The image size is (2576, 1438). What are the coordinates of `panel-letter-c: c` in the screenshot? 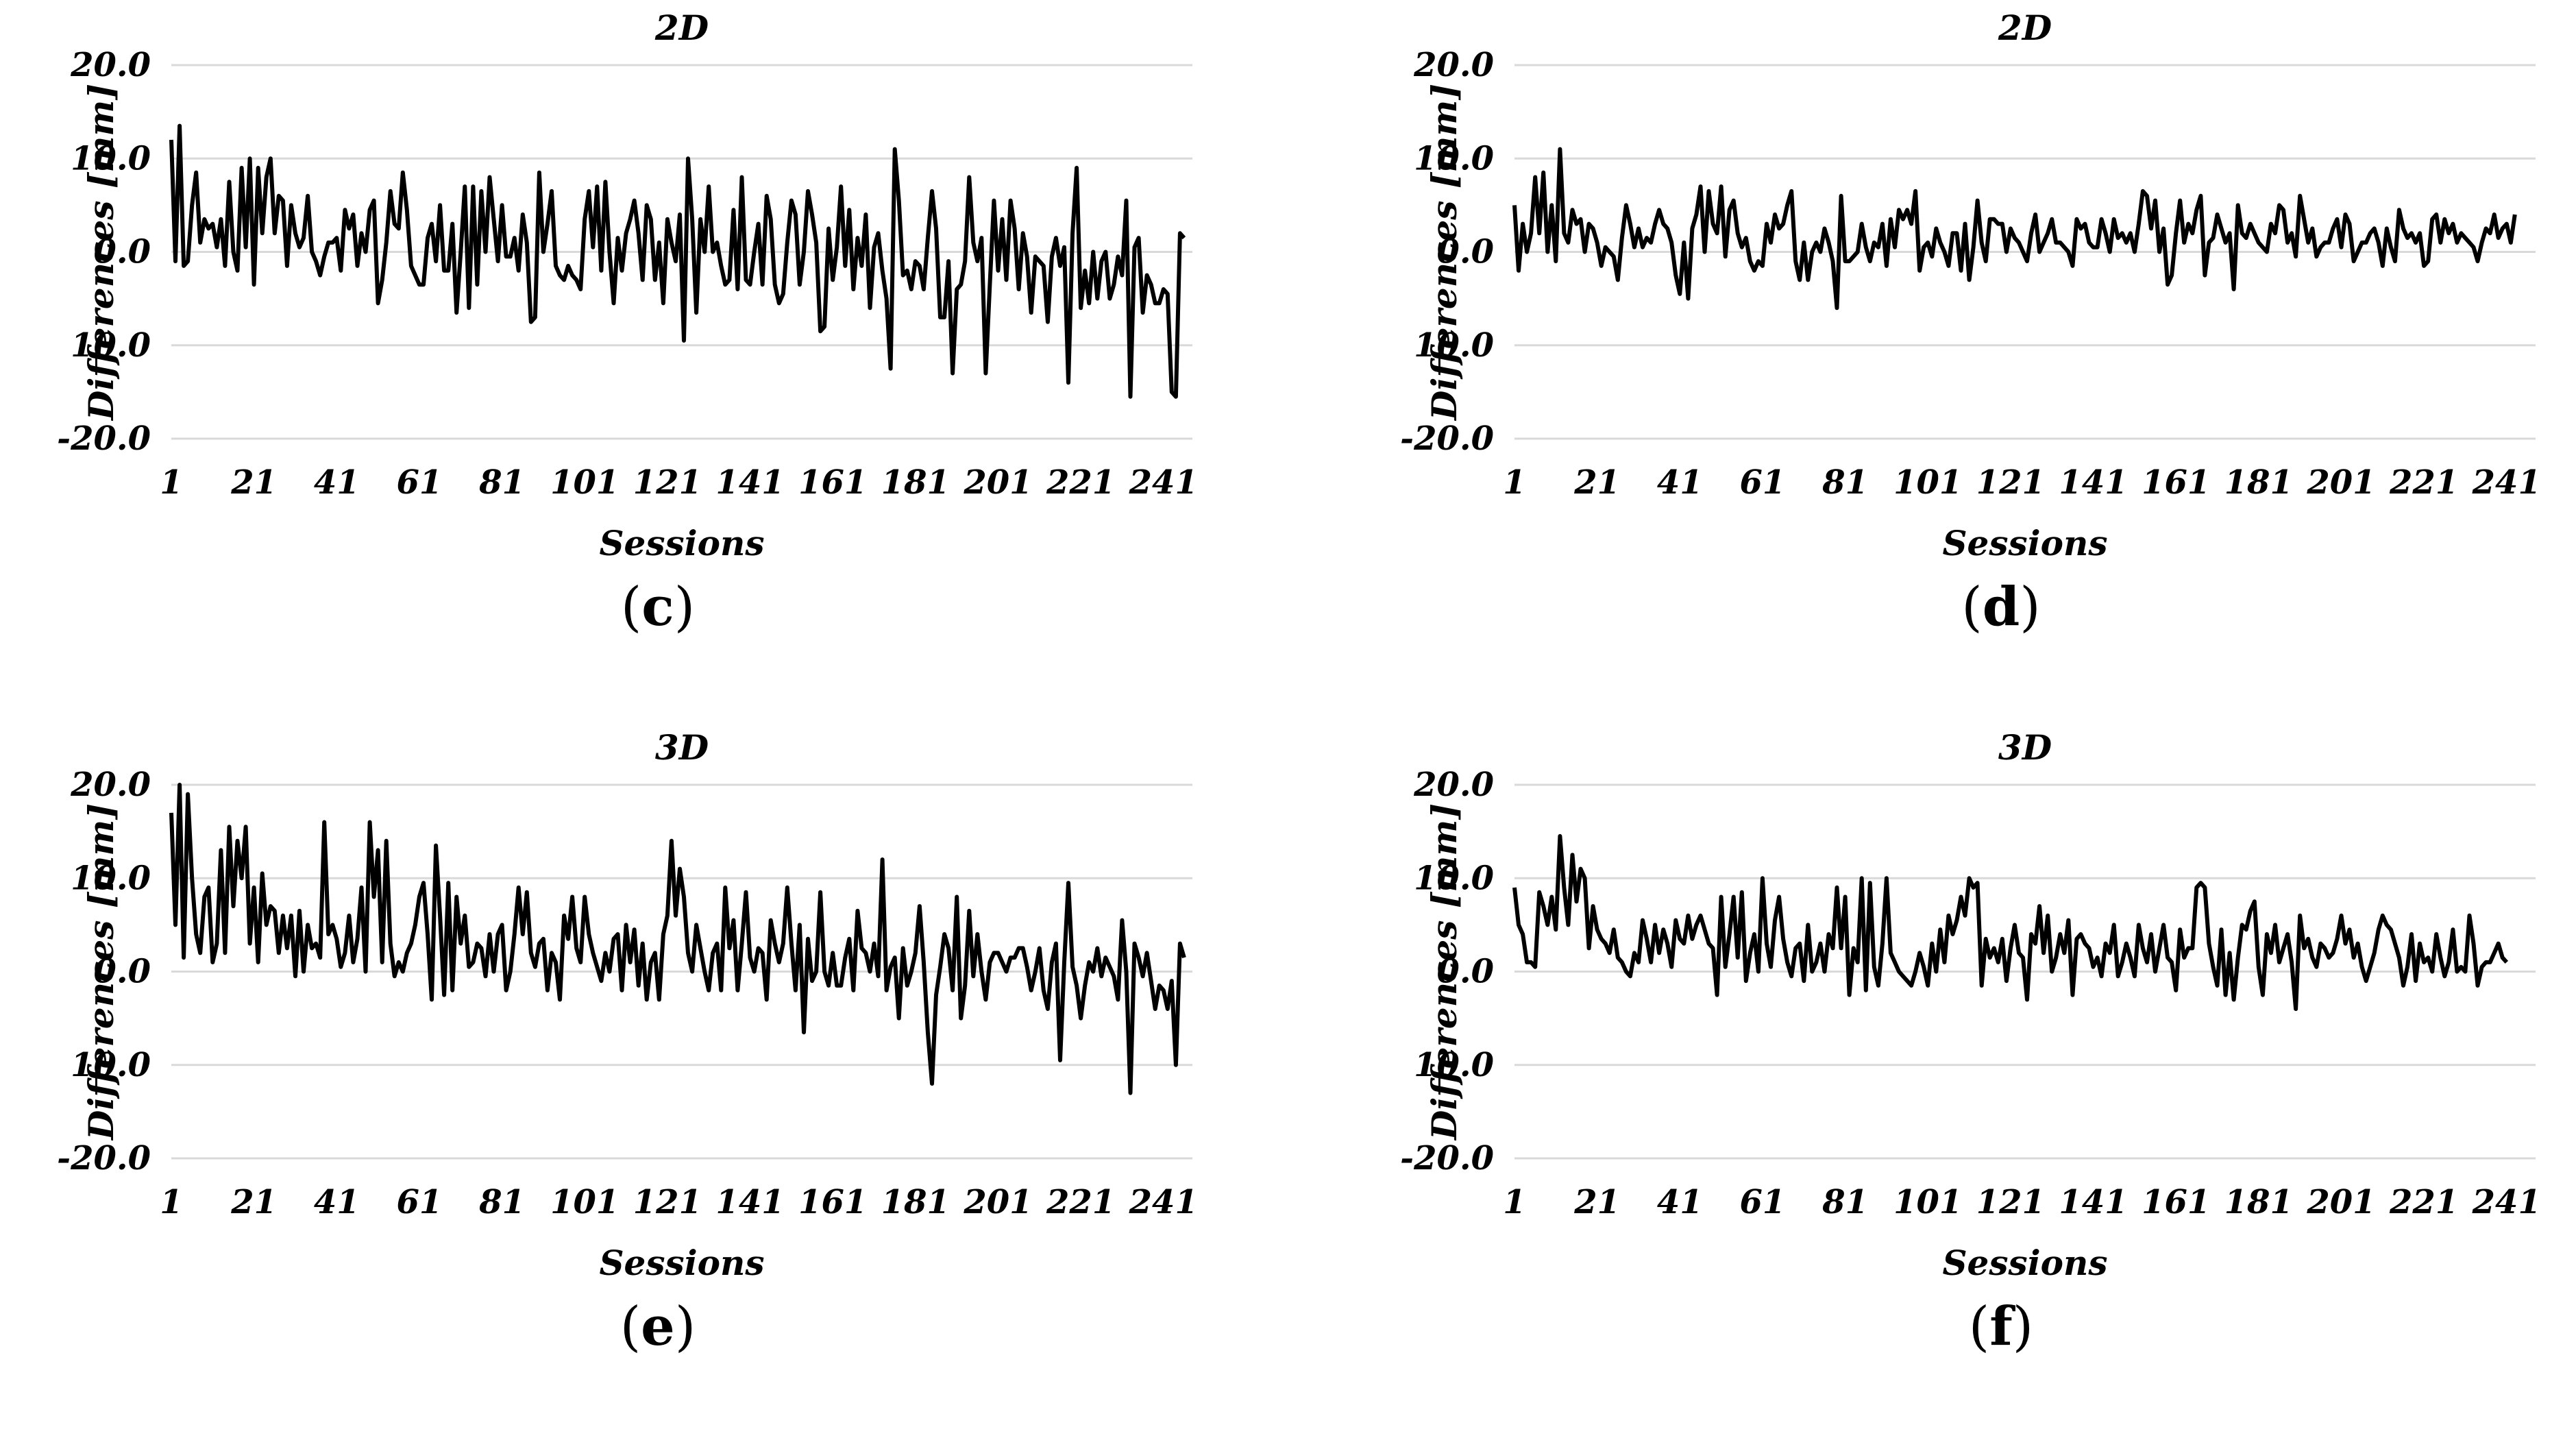 It's located at (658, 607).